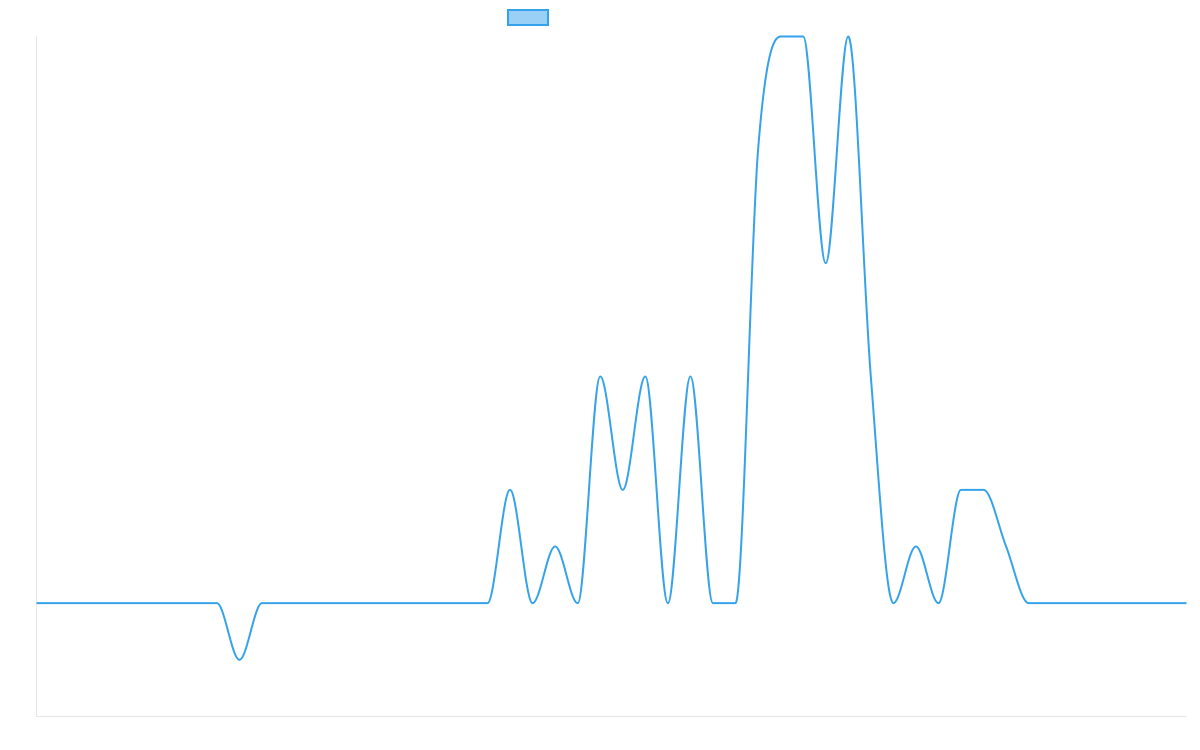  I want to click on legend-swatch, so click(528, 17).